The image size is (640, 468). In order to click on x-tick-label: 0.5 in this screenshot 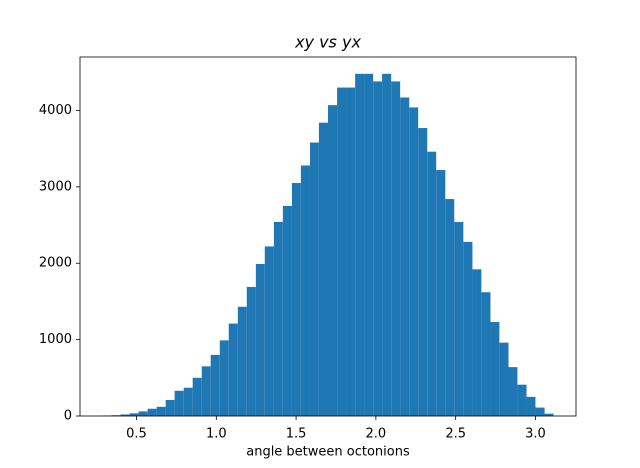, I will do `click(136, 434)`.